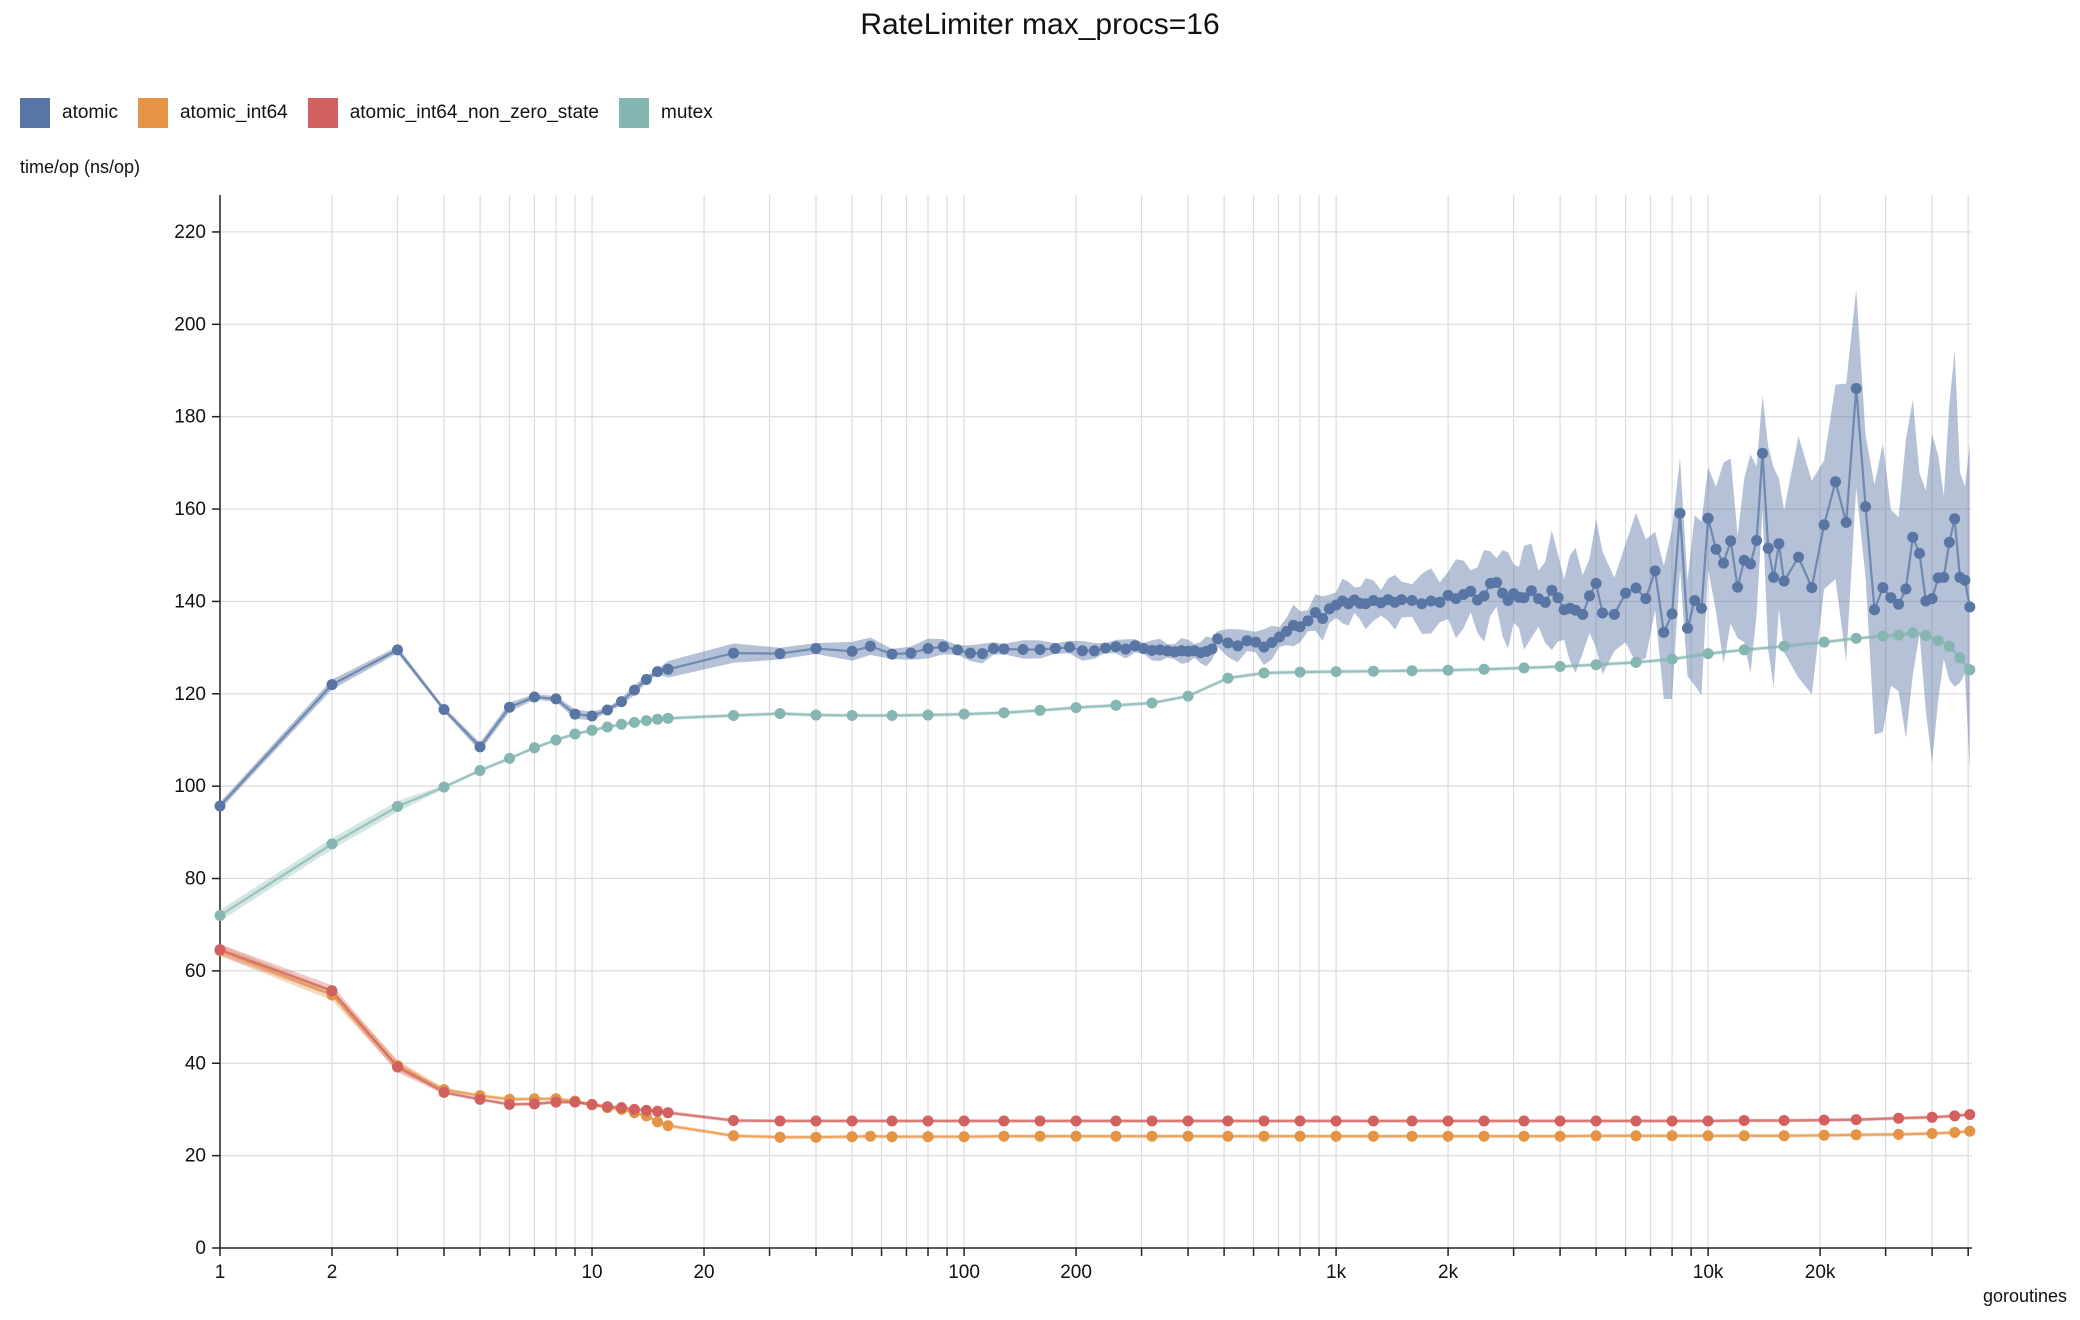 Image resolution: width=2080 pixels, height=1320 pixels. Describe the element at coordinates (1336, 1272) in the screenshot. I see `x-tick-label: 1k` at that location.